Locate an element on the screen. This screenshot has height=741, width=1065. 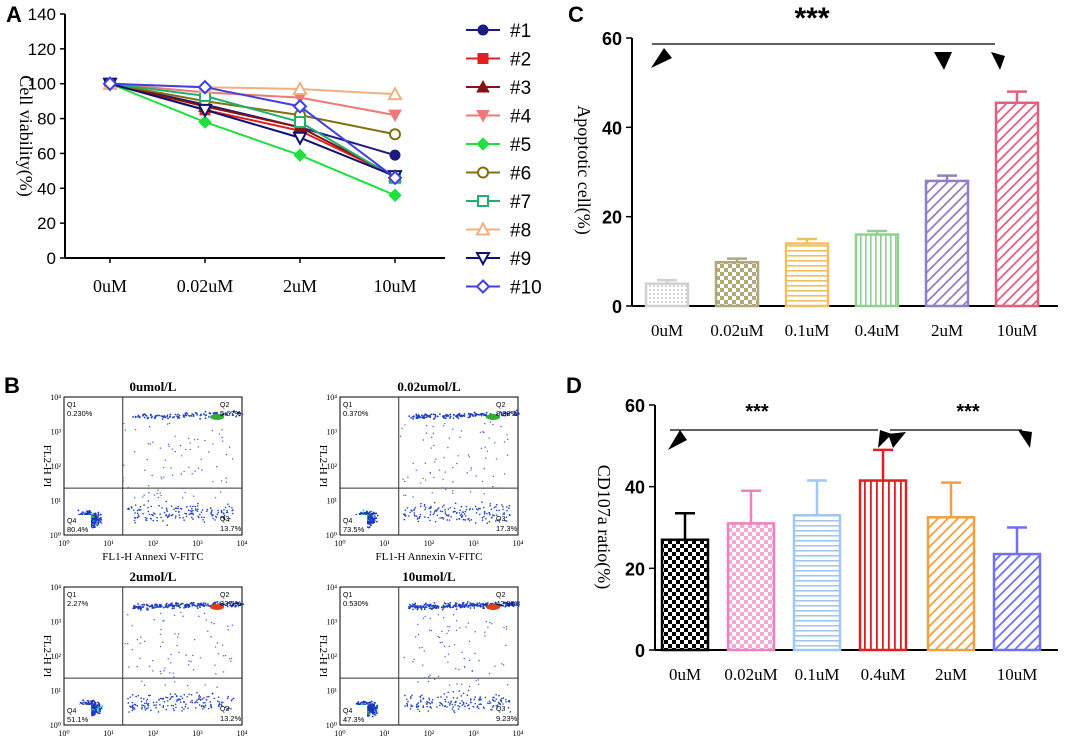
quadrant-value: 9.23% is located at coordinates (507, 718).